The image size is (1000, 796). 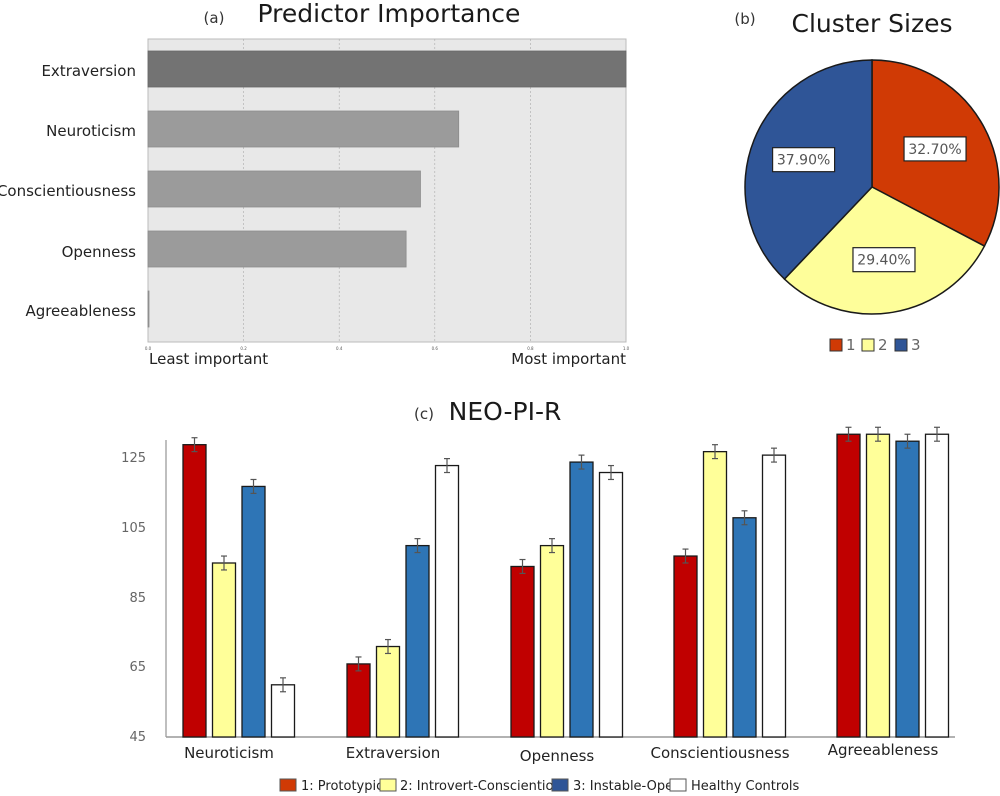 I want to click on c-category-label: Conscientiousness, so click(x=719, y=753).